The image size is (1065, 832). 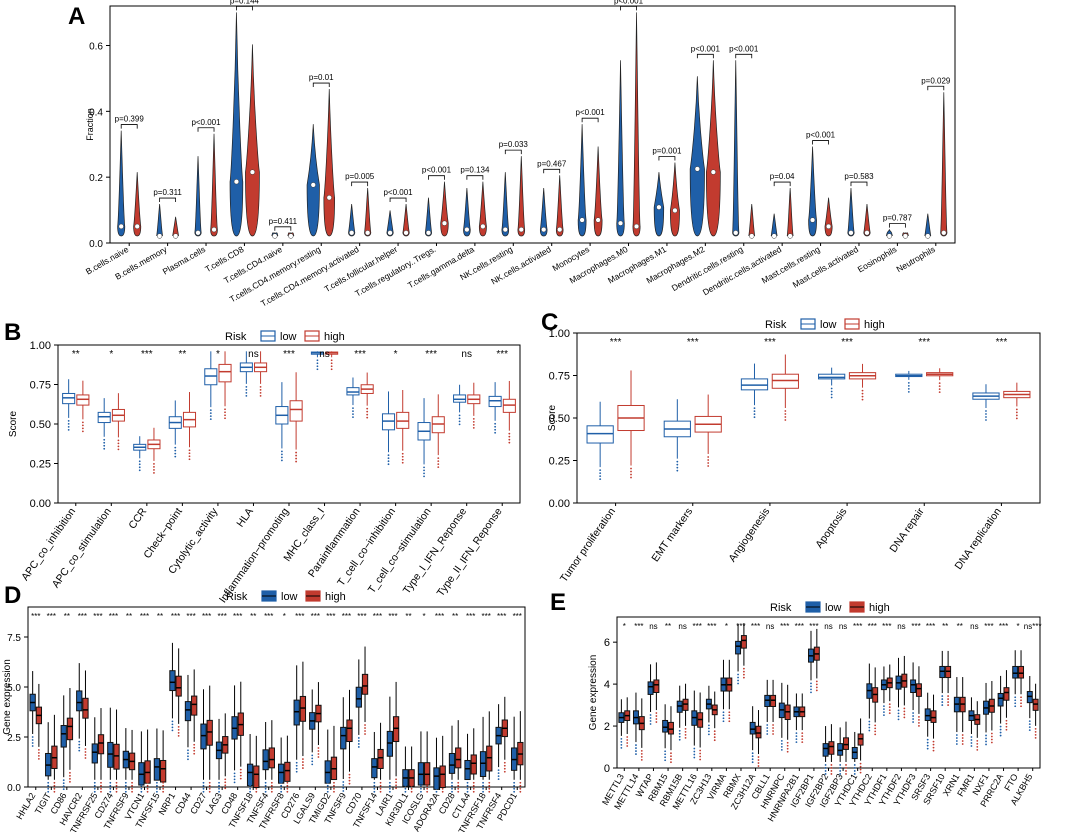 What do you see at coordinates (665, 760) in the screenshot?
I see `box-low-3-outlier` at bounding box center [665, 760].